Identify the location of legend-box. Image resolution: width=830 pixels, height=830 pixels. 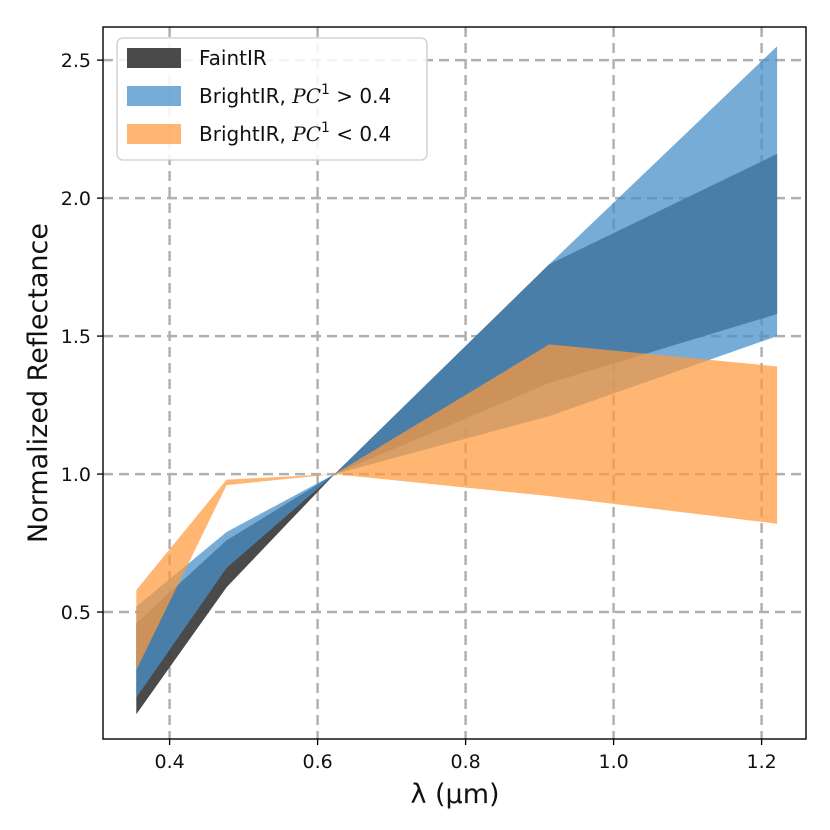
(272, 99).